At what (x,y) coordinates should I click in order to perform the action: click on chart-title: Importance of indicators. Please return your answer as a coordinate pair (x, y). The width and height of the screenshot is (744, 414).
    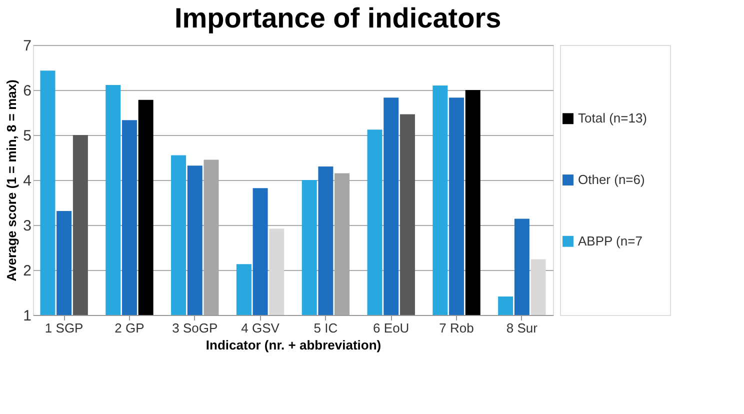
    Looking at the image, I should click on (338, 18).